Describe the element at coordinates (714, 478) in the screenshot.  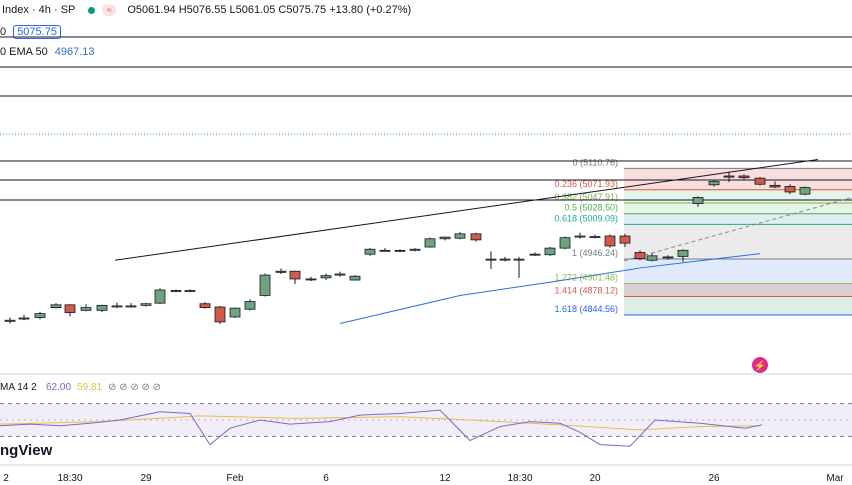
I see `x-tick-label: 26` at that location.